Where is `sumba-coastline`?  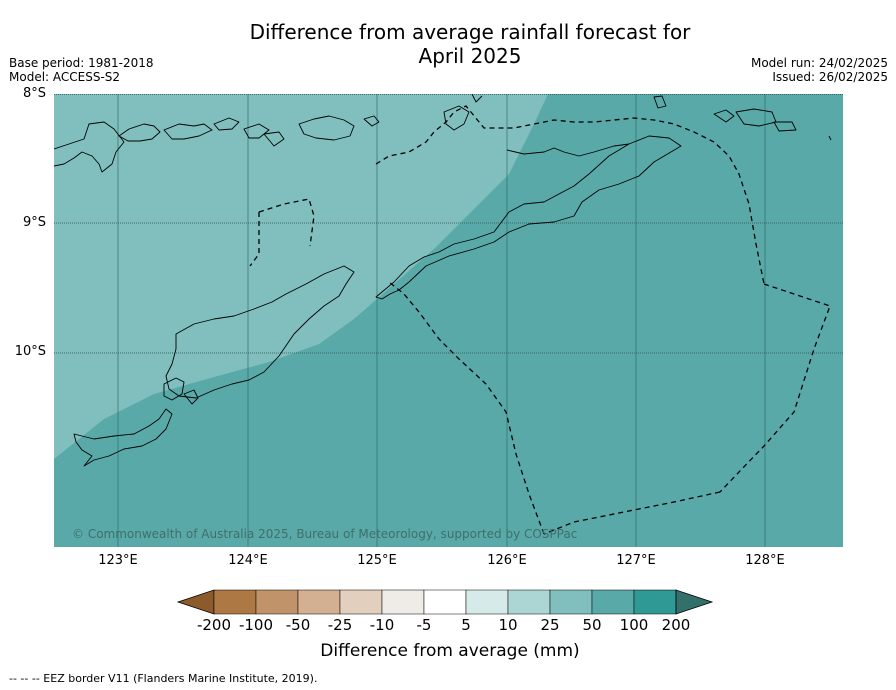 sumba-coastline is located at coordinates (123, 437).